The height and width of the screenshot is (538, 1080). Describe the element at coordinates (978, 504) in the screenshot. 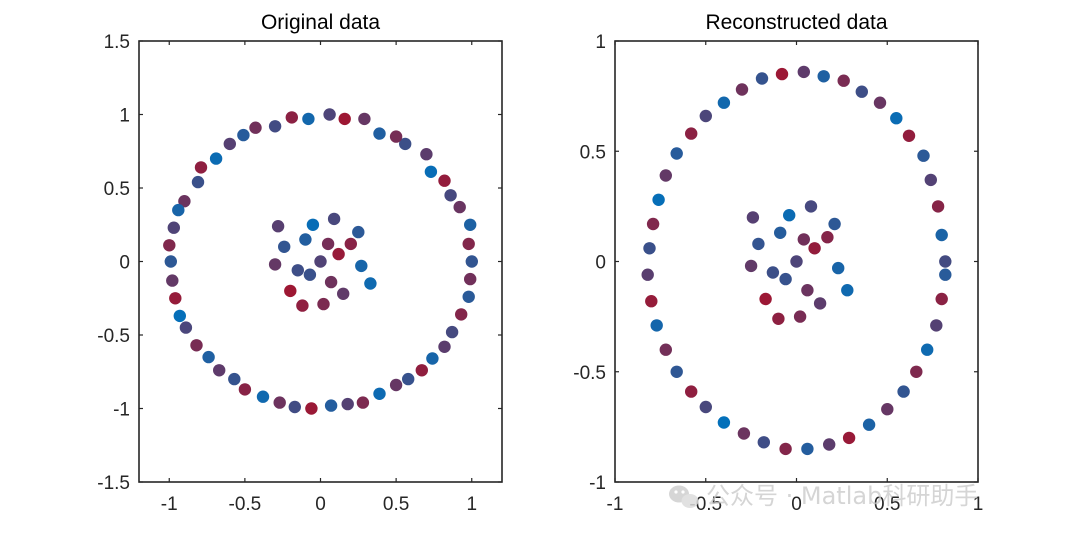

I see `x-tick-label: 1` at that location.